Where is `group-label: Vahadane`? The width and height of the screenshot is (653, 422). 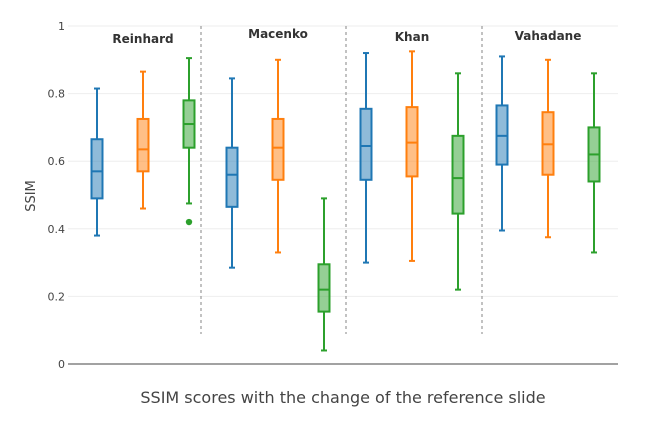
group-label: Vahadane is located at coordinates (548, 36).